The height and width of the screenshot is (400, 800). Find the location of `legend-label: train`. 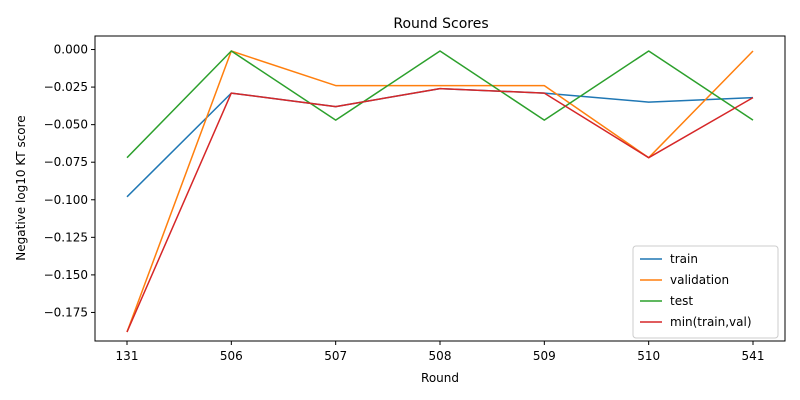

legend-label: train is located at coordinates (684, 259).